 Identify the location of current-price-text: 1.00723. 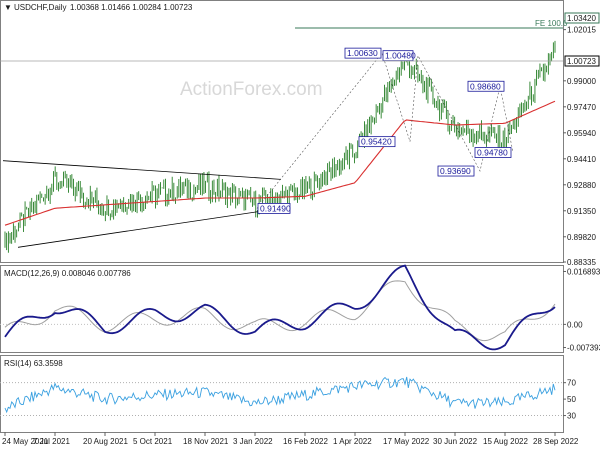
(581, 61).